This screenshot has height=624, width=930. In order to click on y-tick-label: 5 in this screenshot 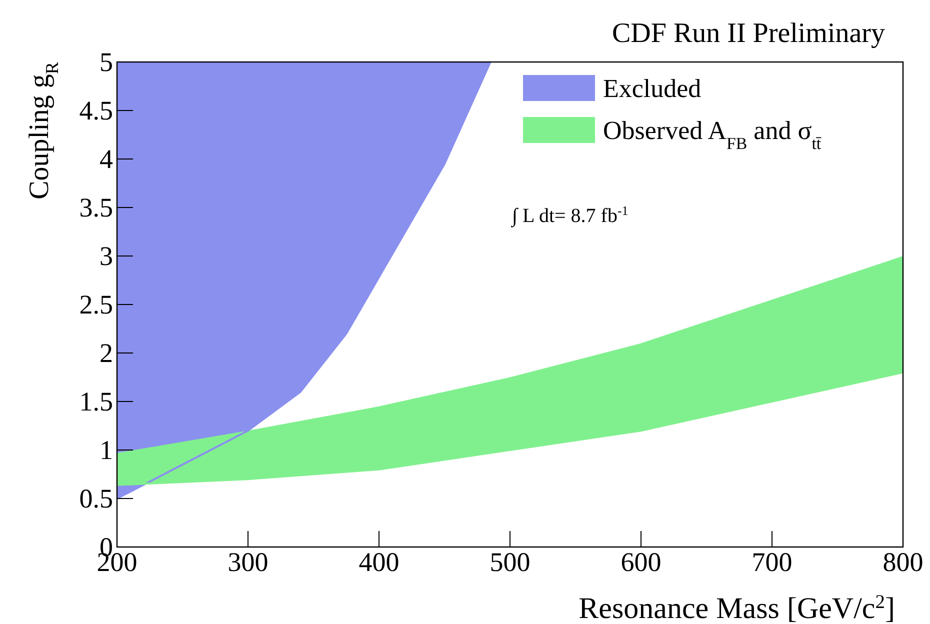, I will do `click(106, 62)`.